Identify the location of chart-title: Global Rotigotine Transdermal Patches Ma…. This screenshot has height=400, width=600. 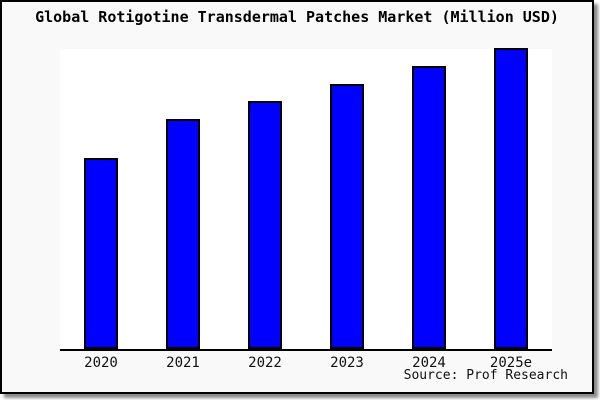
(297, 17).